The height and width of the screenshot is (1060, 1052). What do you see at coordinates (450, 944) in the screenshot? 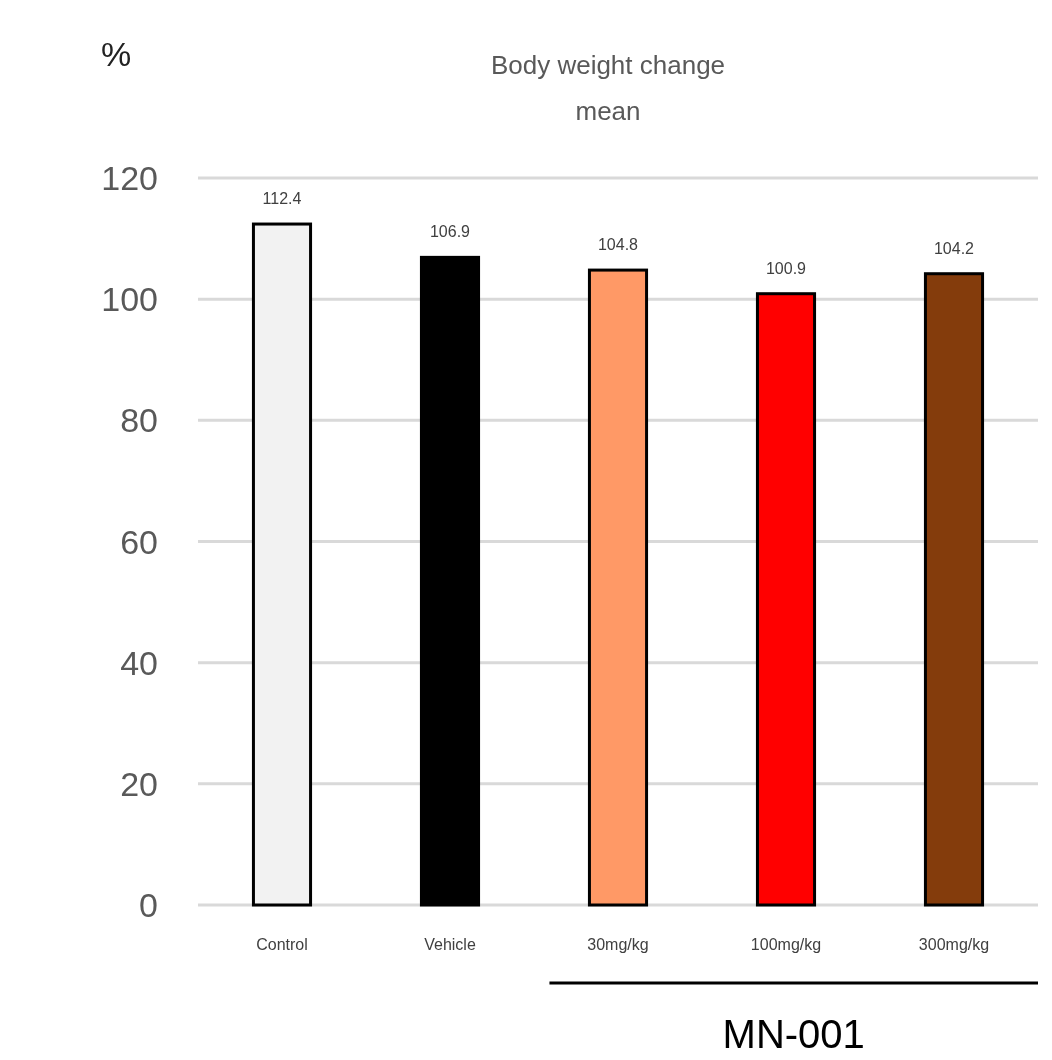
I see `x-tick-label: Vehicle` at bounding box center [450, 944].